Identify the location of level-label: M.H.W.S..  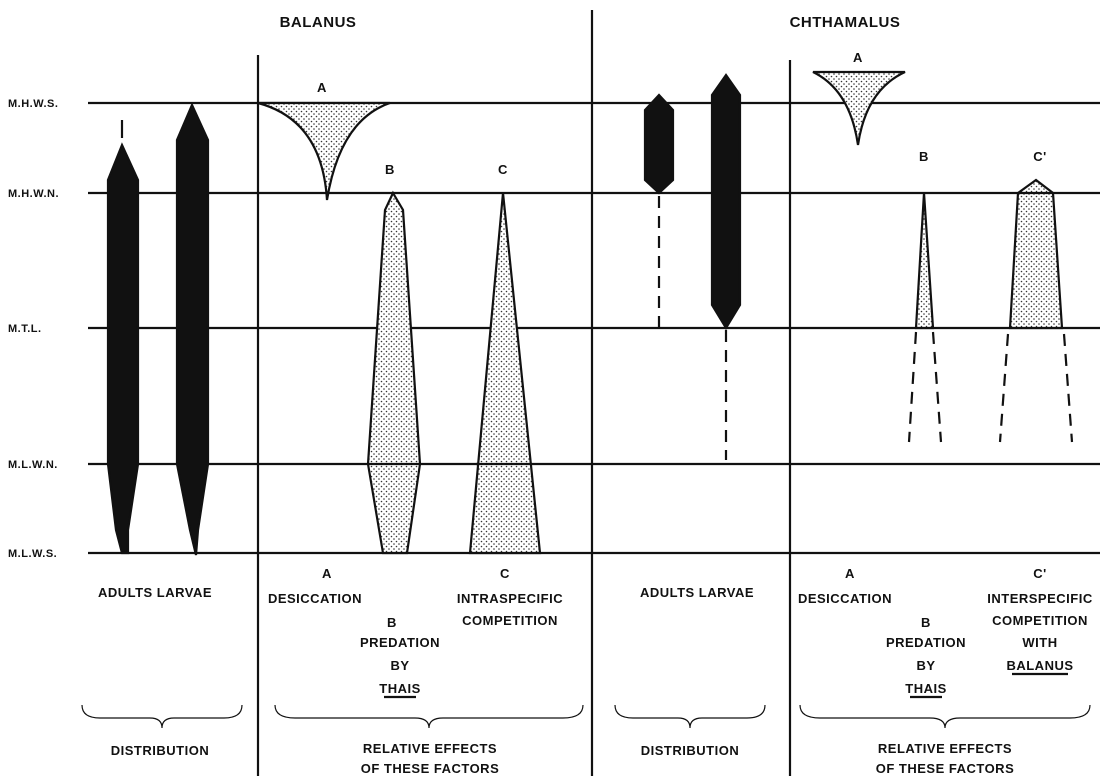
(33, 104).